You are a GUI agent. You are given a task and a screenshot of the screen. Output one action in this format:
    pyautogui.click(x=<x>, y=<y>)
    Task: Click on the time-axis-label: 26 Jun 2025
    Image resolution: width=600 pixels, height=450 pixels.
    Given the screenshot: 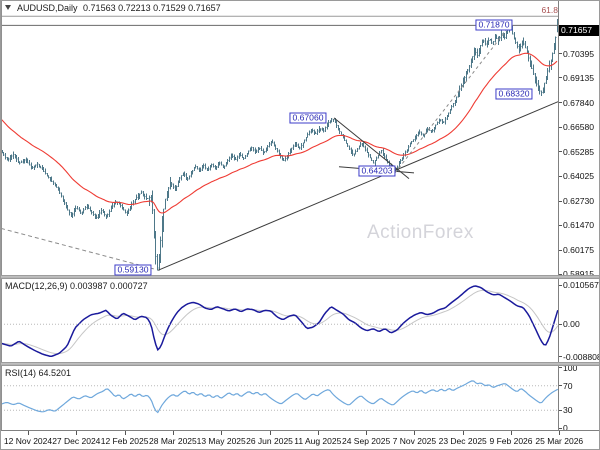 What is the action you would take?
    pyautogui.click(x=269, y=441)
    